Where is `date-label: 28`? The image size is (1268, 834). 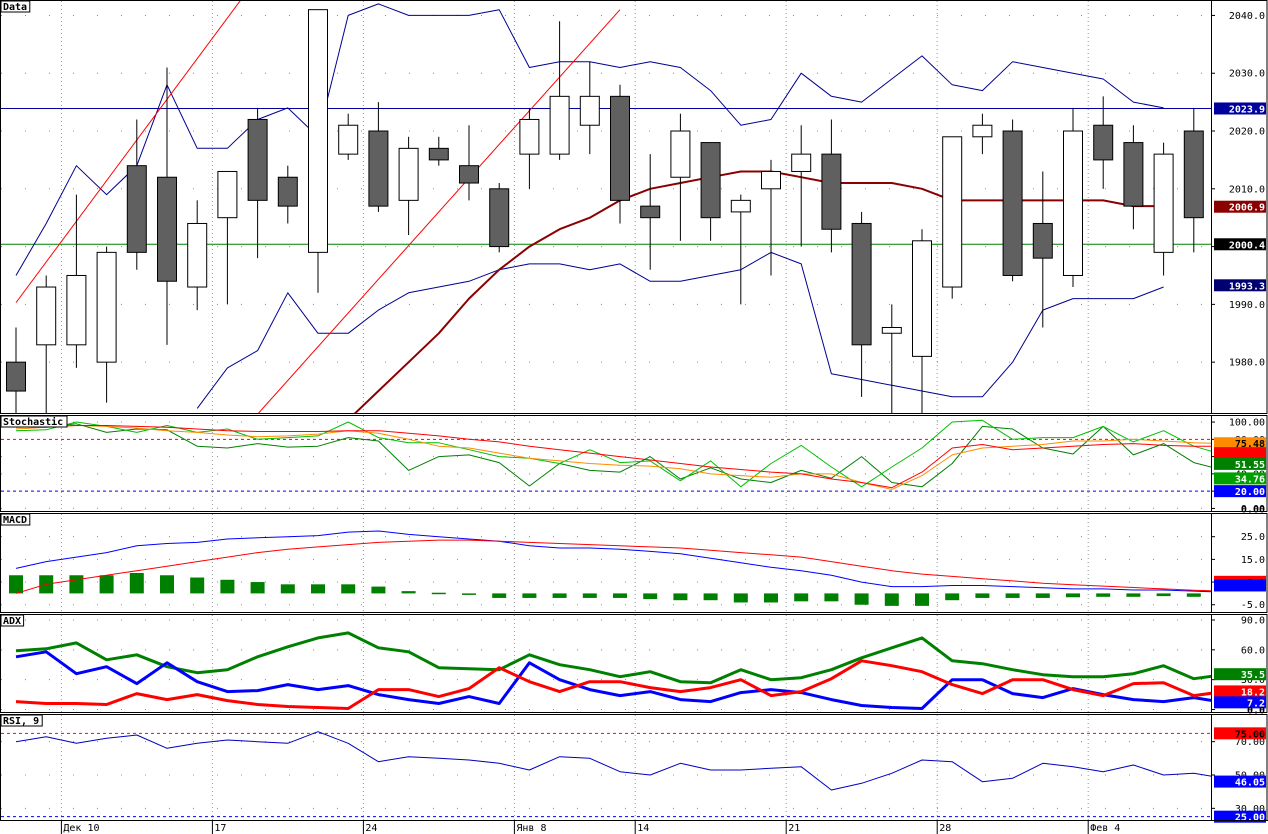
date-label: 28 is located at coordinates (945, 828).